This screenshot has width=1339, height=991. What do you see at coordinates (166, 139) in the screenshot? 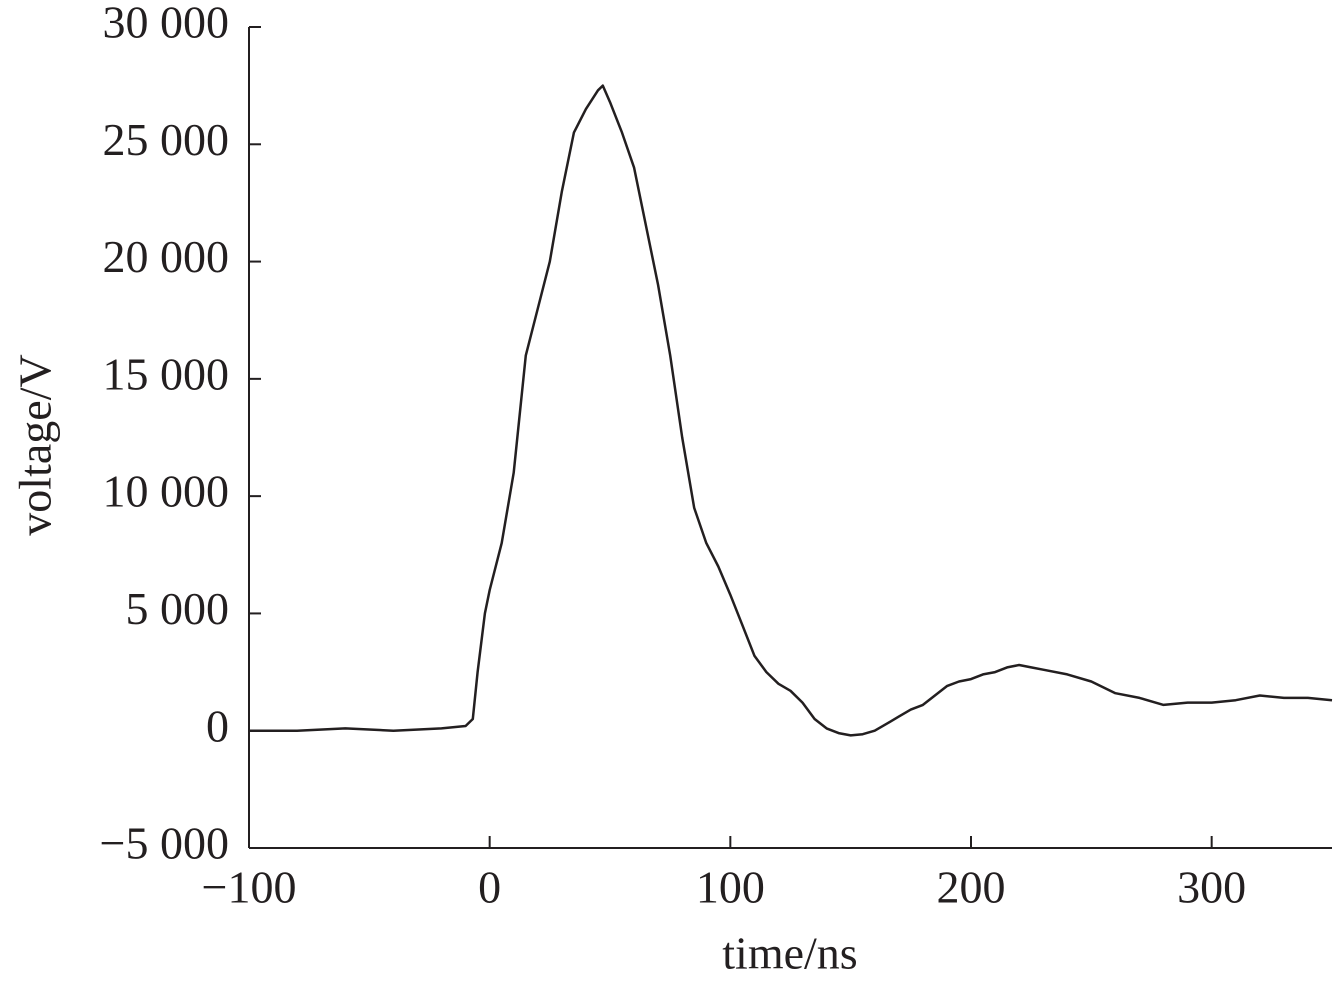
I see `y-tick-label: 25 000` at bounding box center [166, 139].